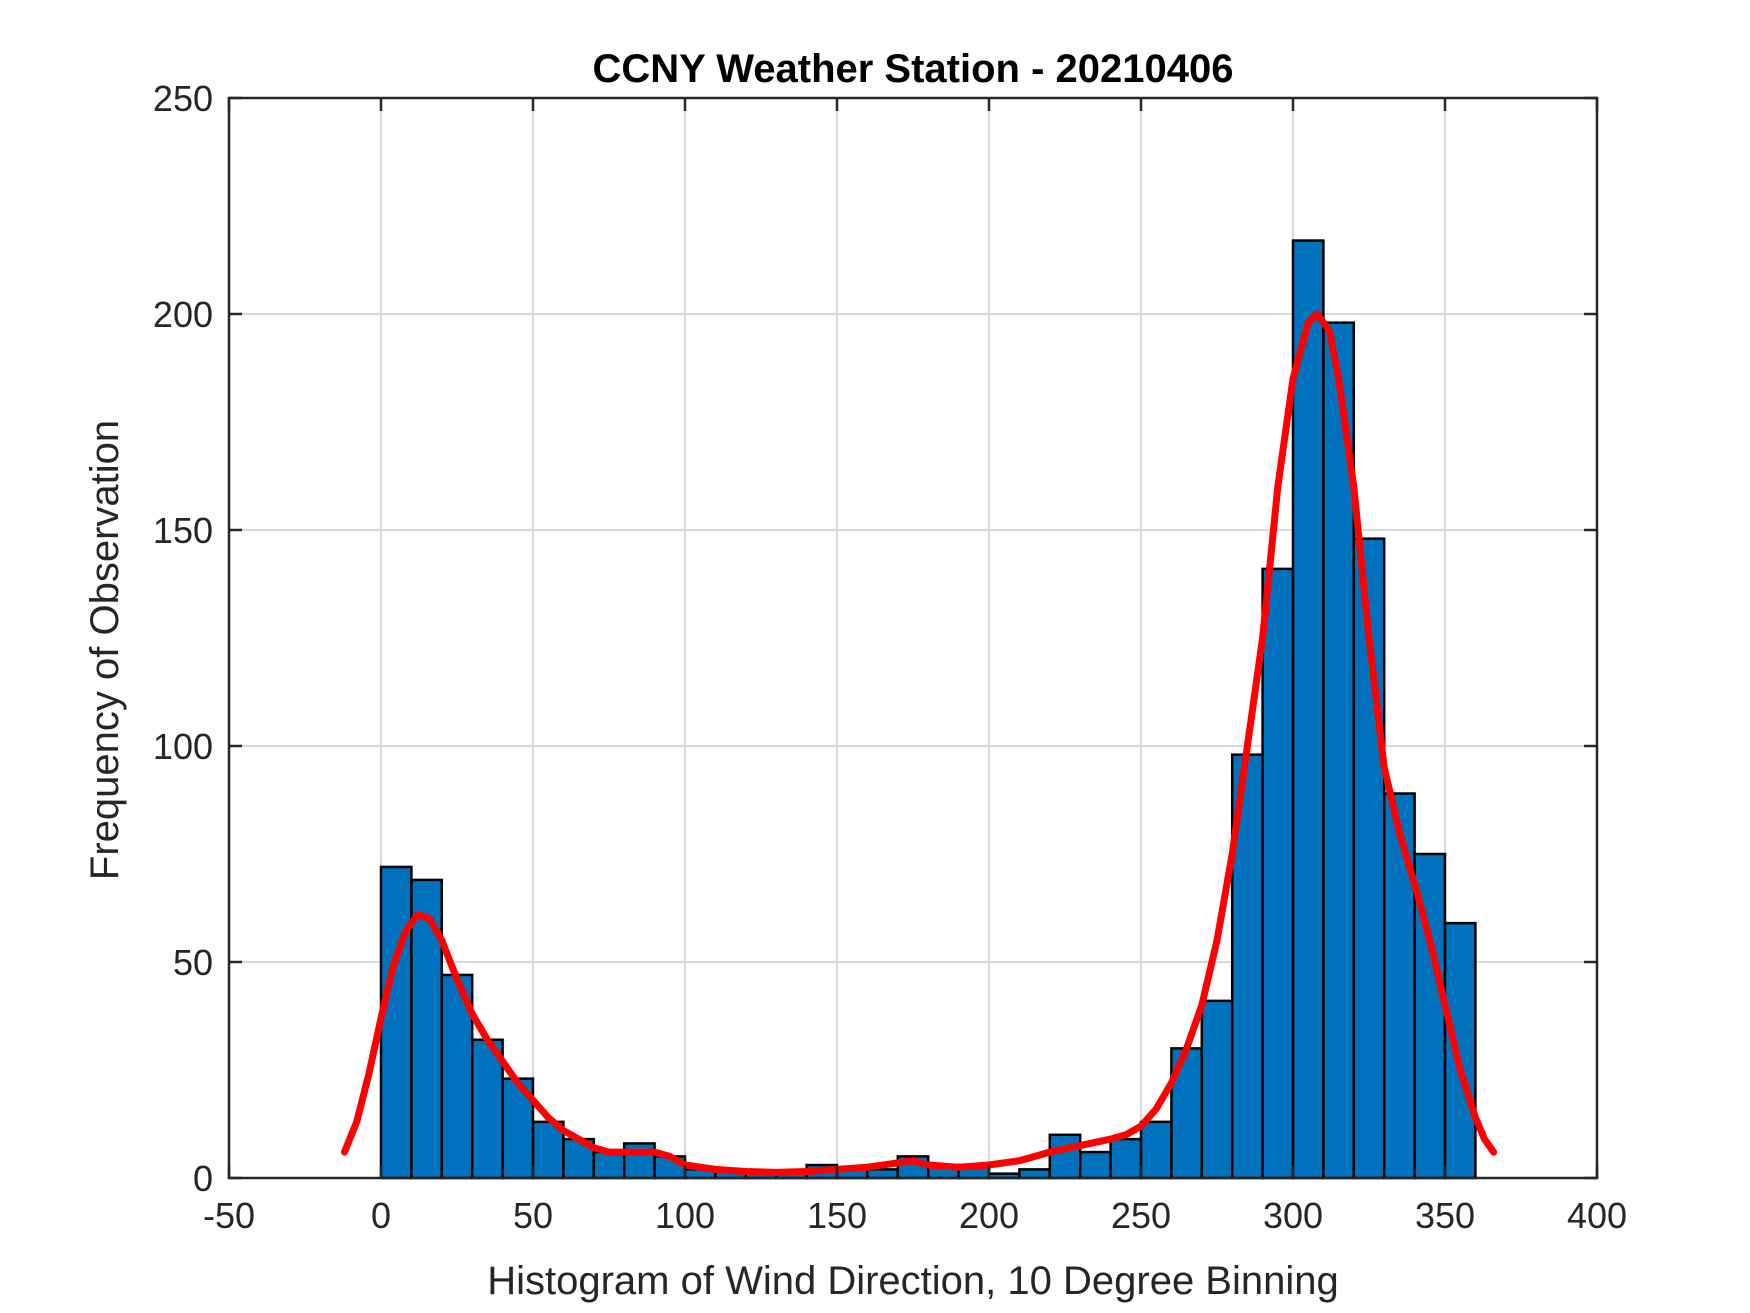  I want to click on x-tick-label: 250, so click(1141, 1215).